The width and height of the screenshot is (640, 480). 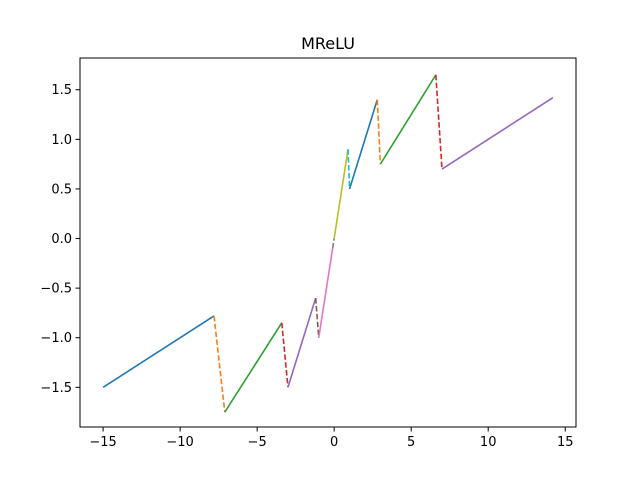 I want to click on y-tick-label: 0.5, so click(x=61, y=189).